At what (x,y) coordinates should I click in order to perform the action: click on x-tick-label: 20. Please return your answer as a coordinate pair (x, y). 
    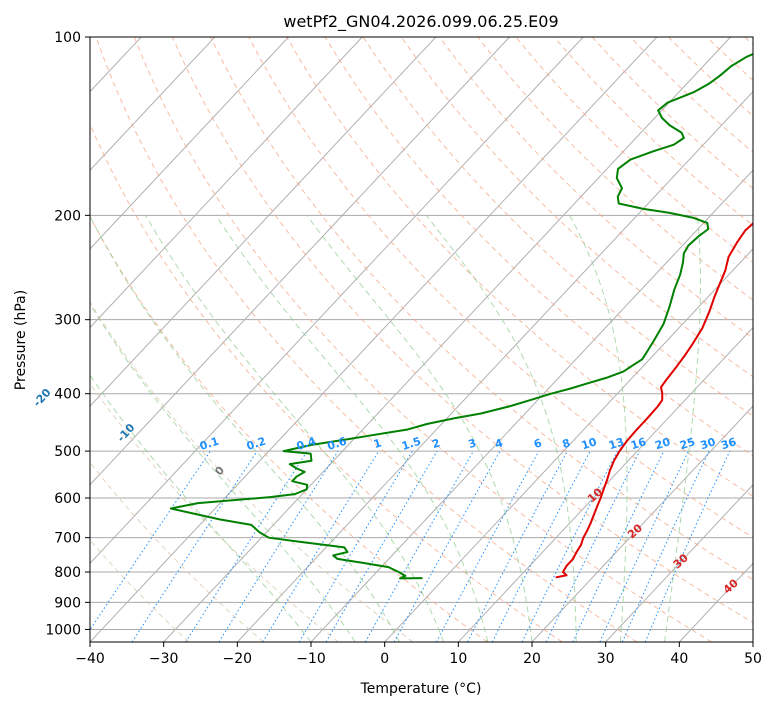
    Looking at the image, I should click on (532, 659).